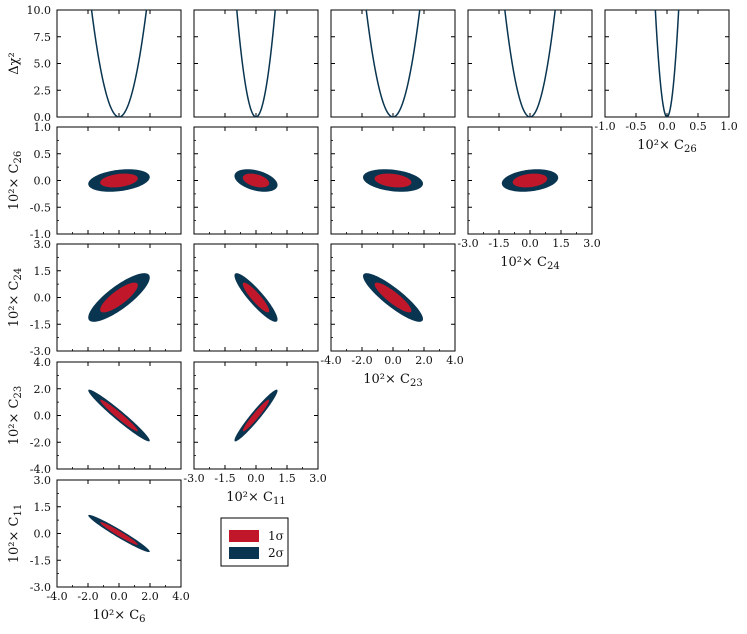  I want to click on x-tick-label-C24: 1.5, so click(561, 243).